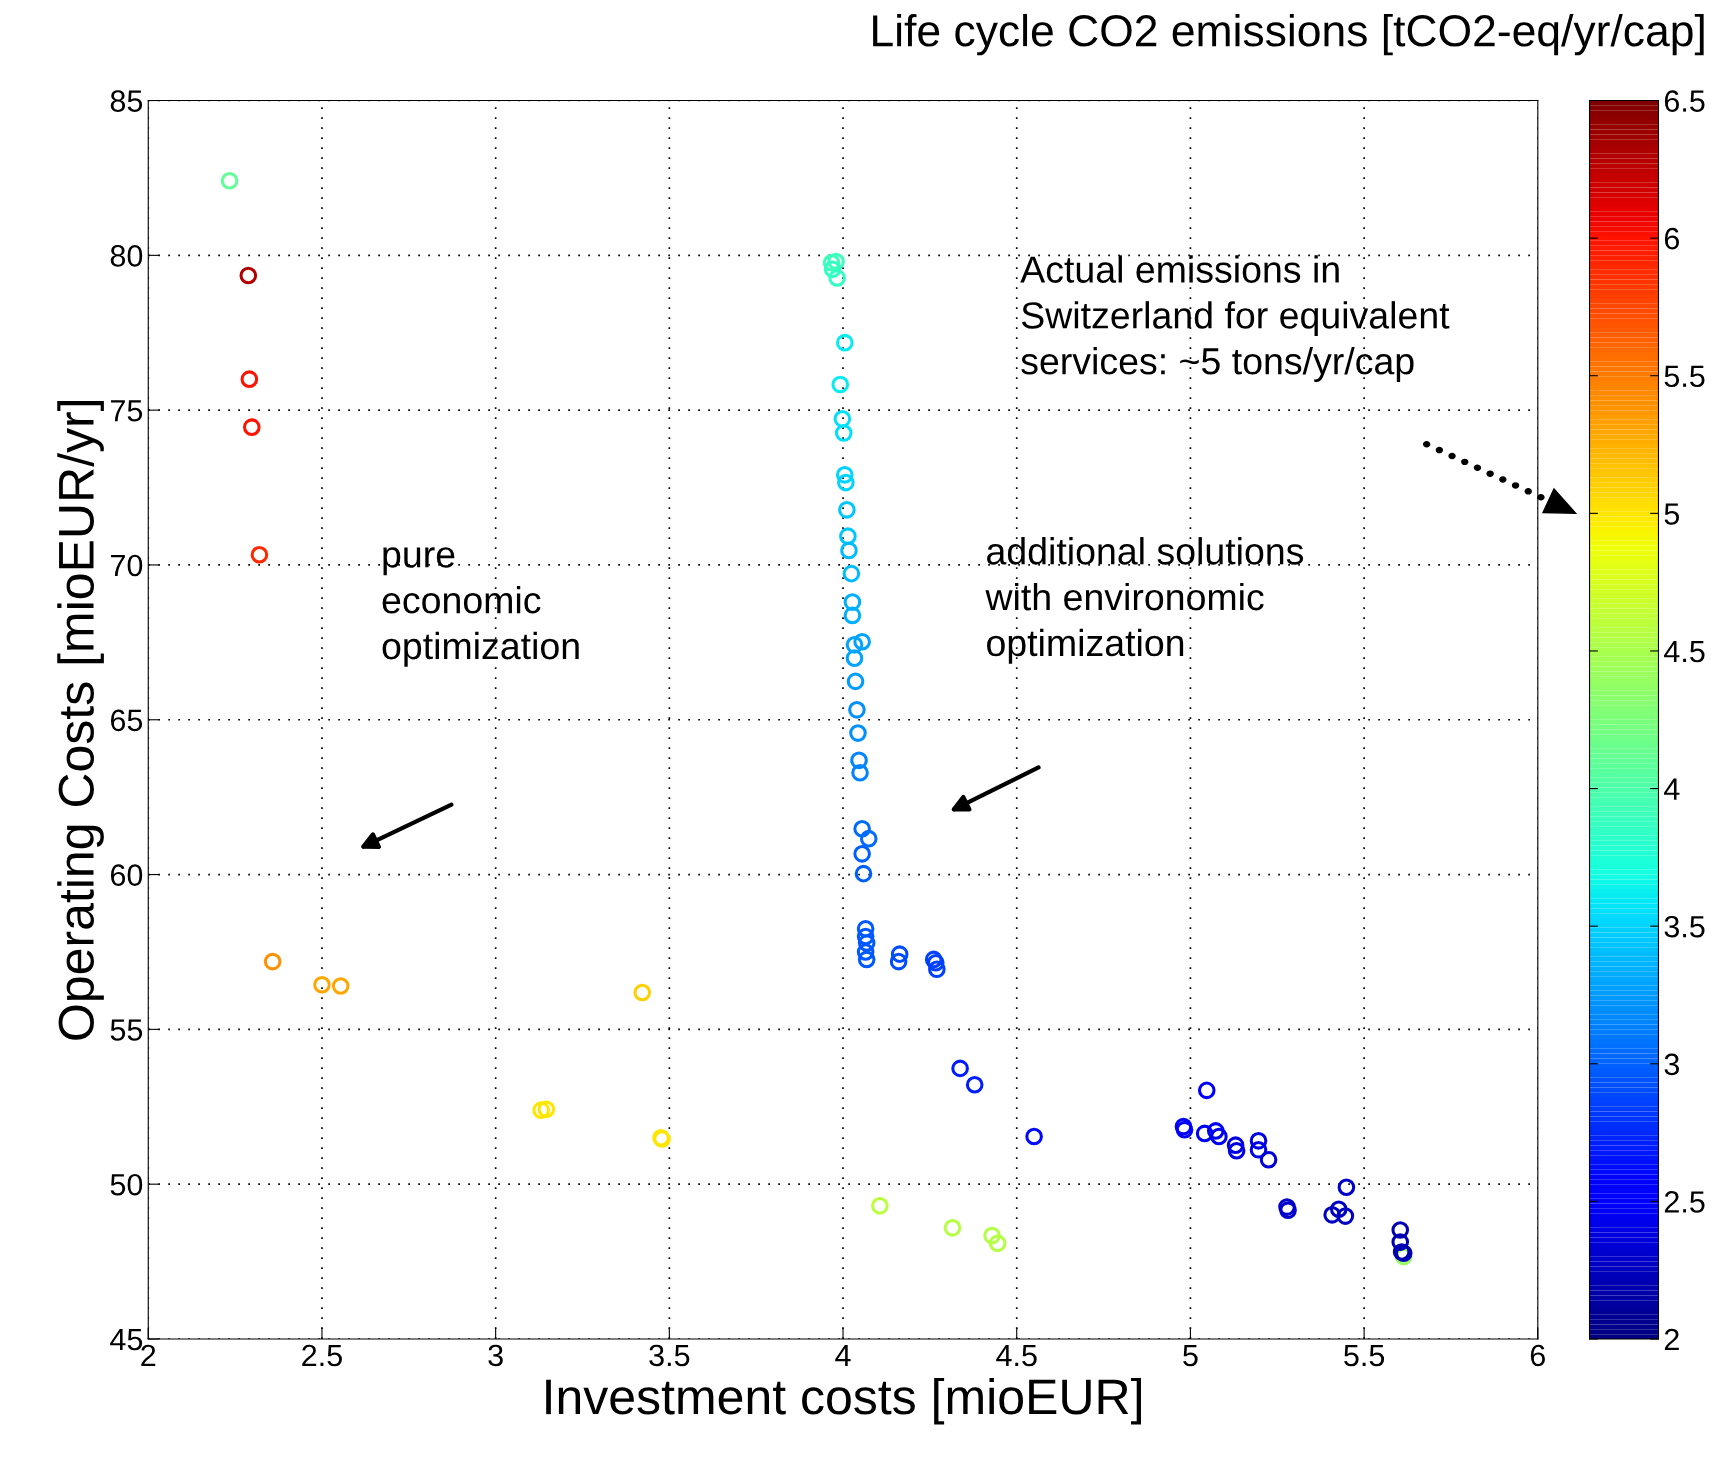 The width and height of the screenshot is (1724, 1457). I want to click on color-bar-label: 6.5, so click(1684, 101).